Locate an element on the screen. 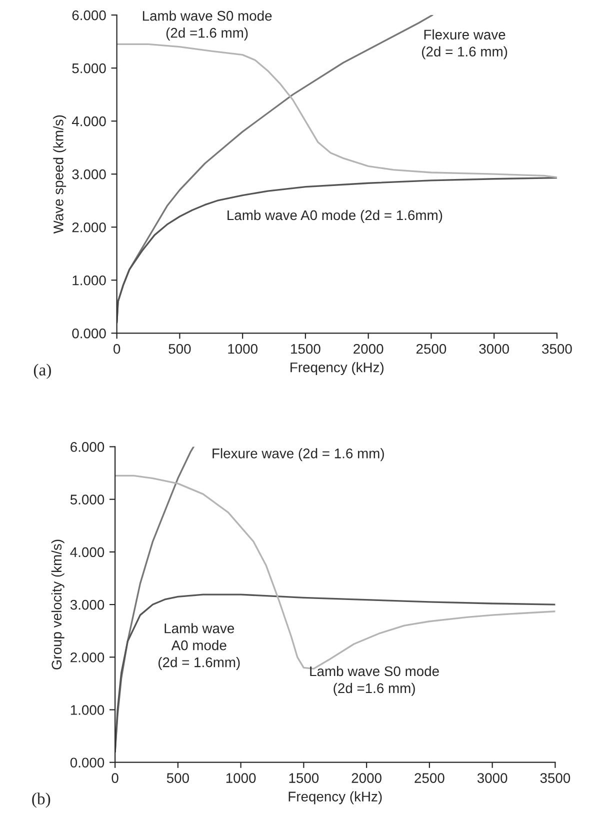 This screenshot has height=835, width=590. text: (b) is located at coordinates (41, 800).